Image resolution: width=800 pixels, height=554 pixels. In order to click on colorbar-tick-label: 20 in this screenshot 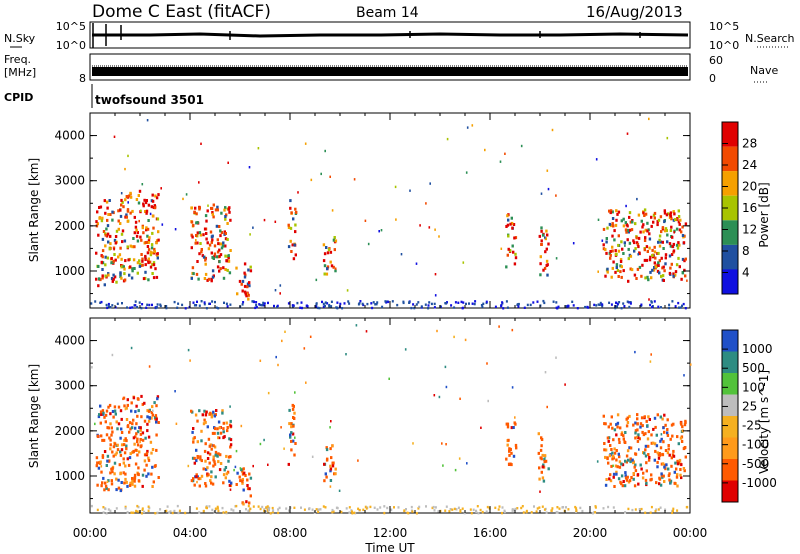, I will do `click(749, 187)`.